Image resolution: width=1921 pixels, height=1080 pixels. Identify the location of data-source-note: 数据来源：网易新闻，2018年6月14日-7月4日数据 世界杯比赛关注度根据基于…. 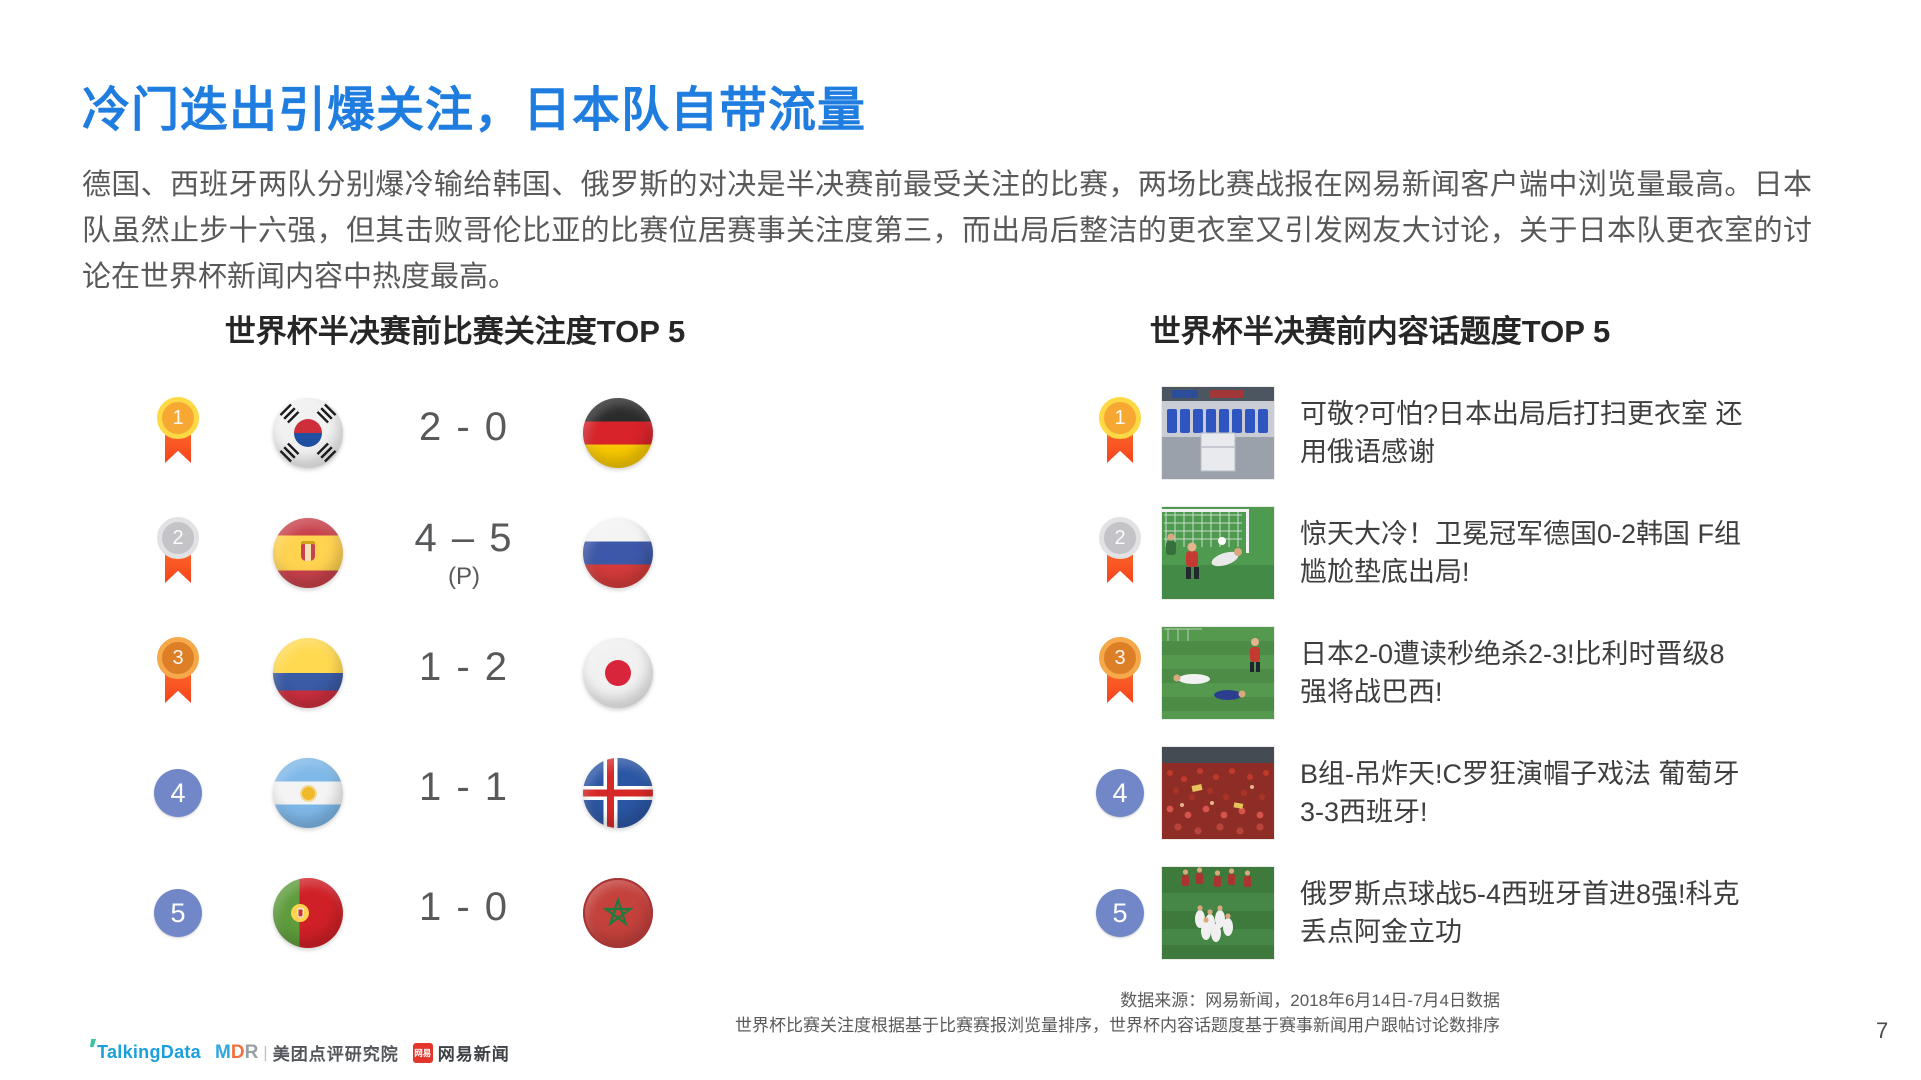
(1117, 1013).